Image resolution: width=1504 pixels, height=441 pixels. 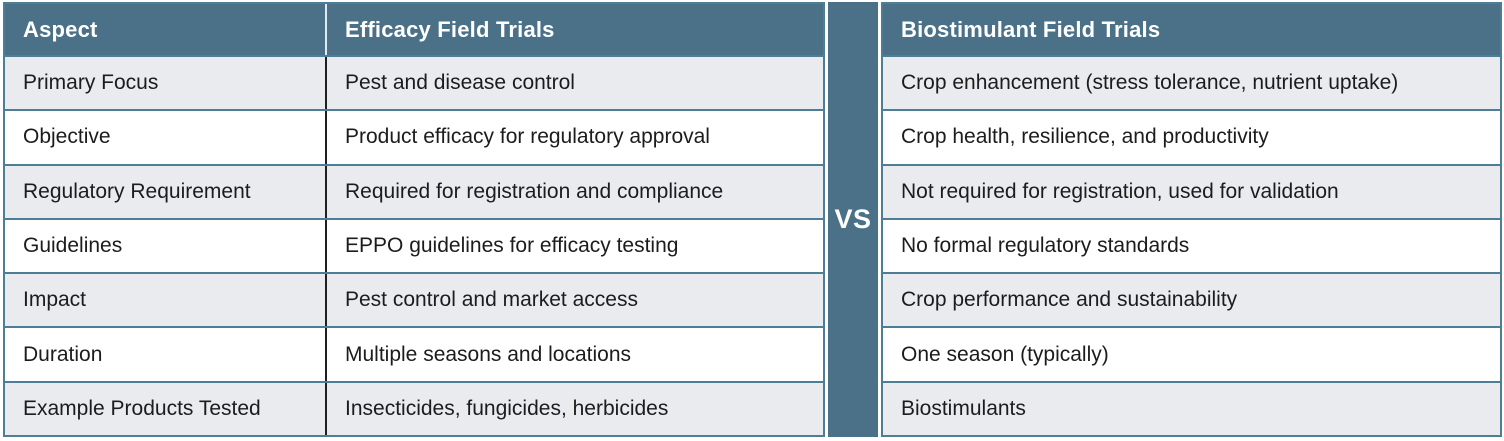 What do you see at coordinates (853, 219) in the screenshot?
I see `vs-divider: VS` at bounding box center [853, 219].